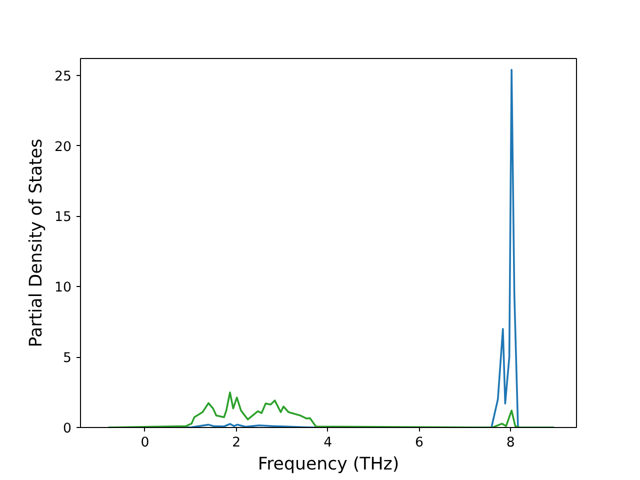 The height and width of the screenshot is (480, 640). Describe the element at coordinates (36, 243) in the screenshot. I see `y-axis-title: Partial Density of States` at that location.